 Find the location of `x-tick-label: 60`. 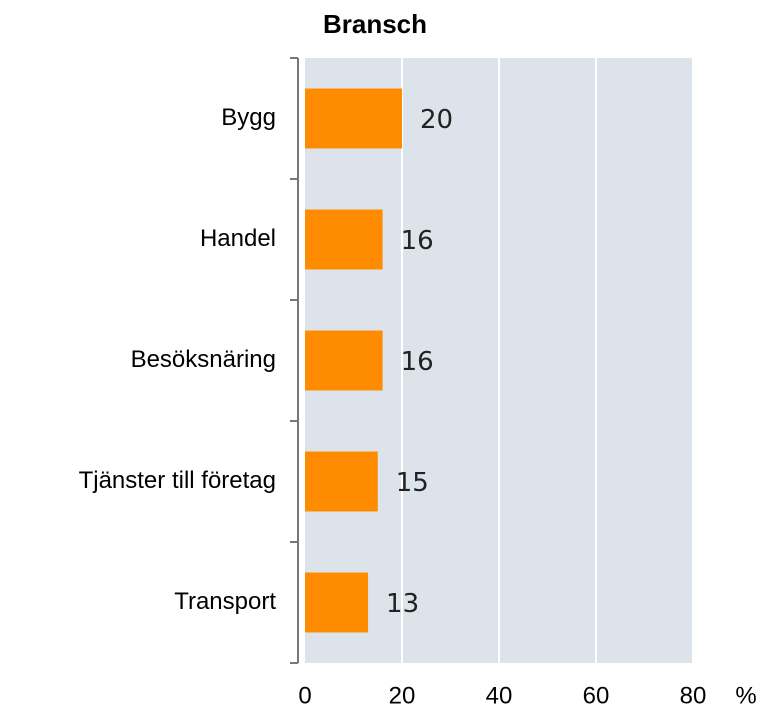

x-tick-label: 60 is located at coordinates (596, 695).